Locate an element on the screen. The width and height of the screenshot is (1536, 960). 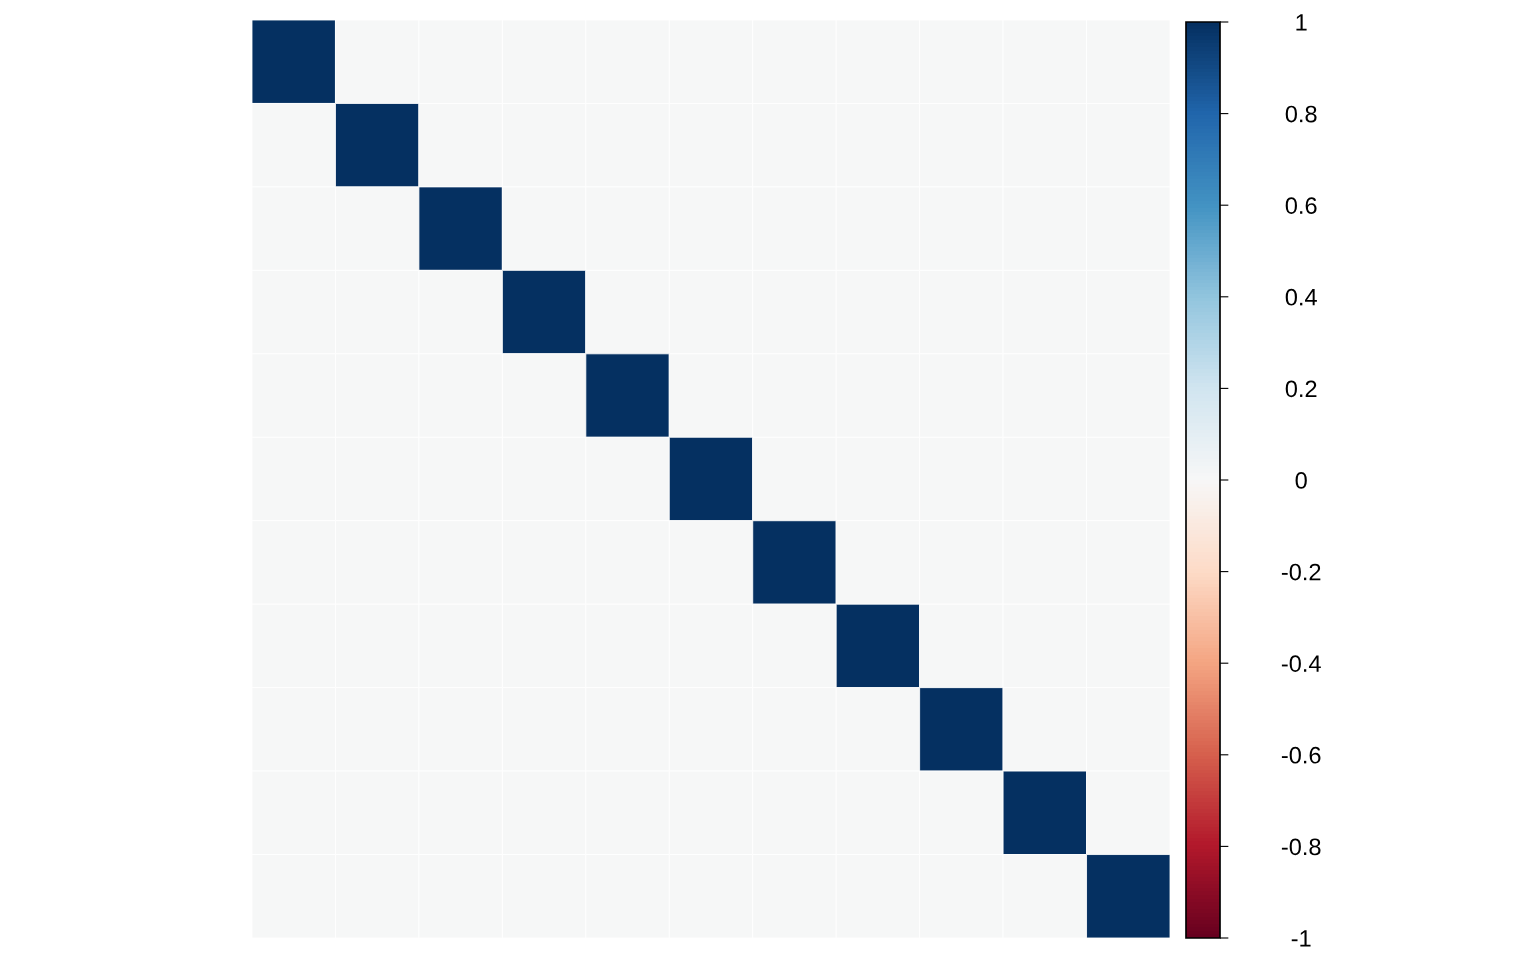
color-bar-label: 0.2 is located at coordinates (1301, 389).